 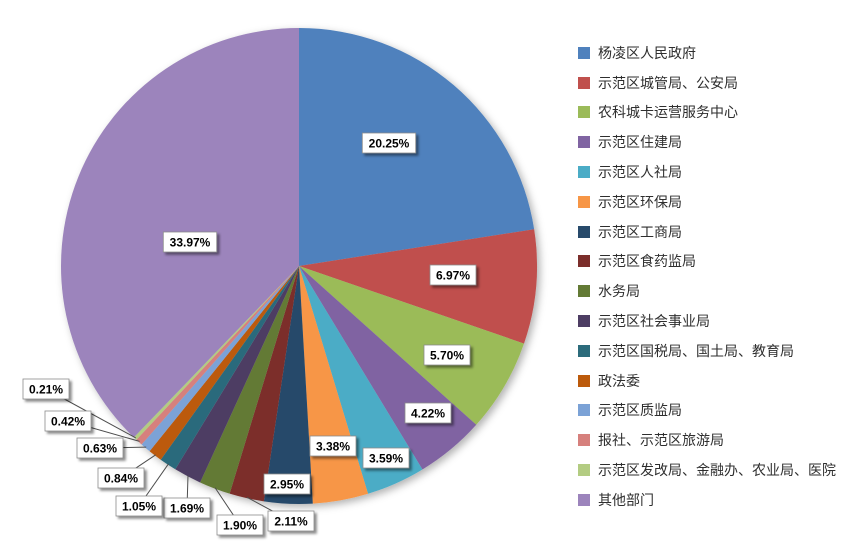 I want to click on legend-label: 示范区食药监局, so click(x=647, y=261).